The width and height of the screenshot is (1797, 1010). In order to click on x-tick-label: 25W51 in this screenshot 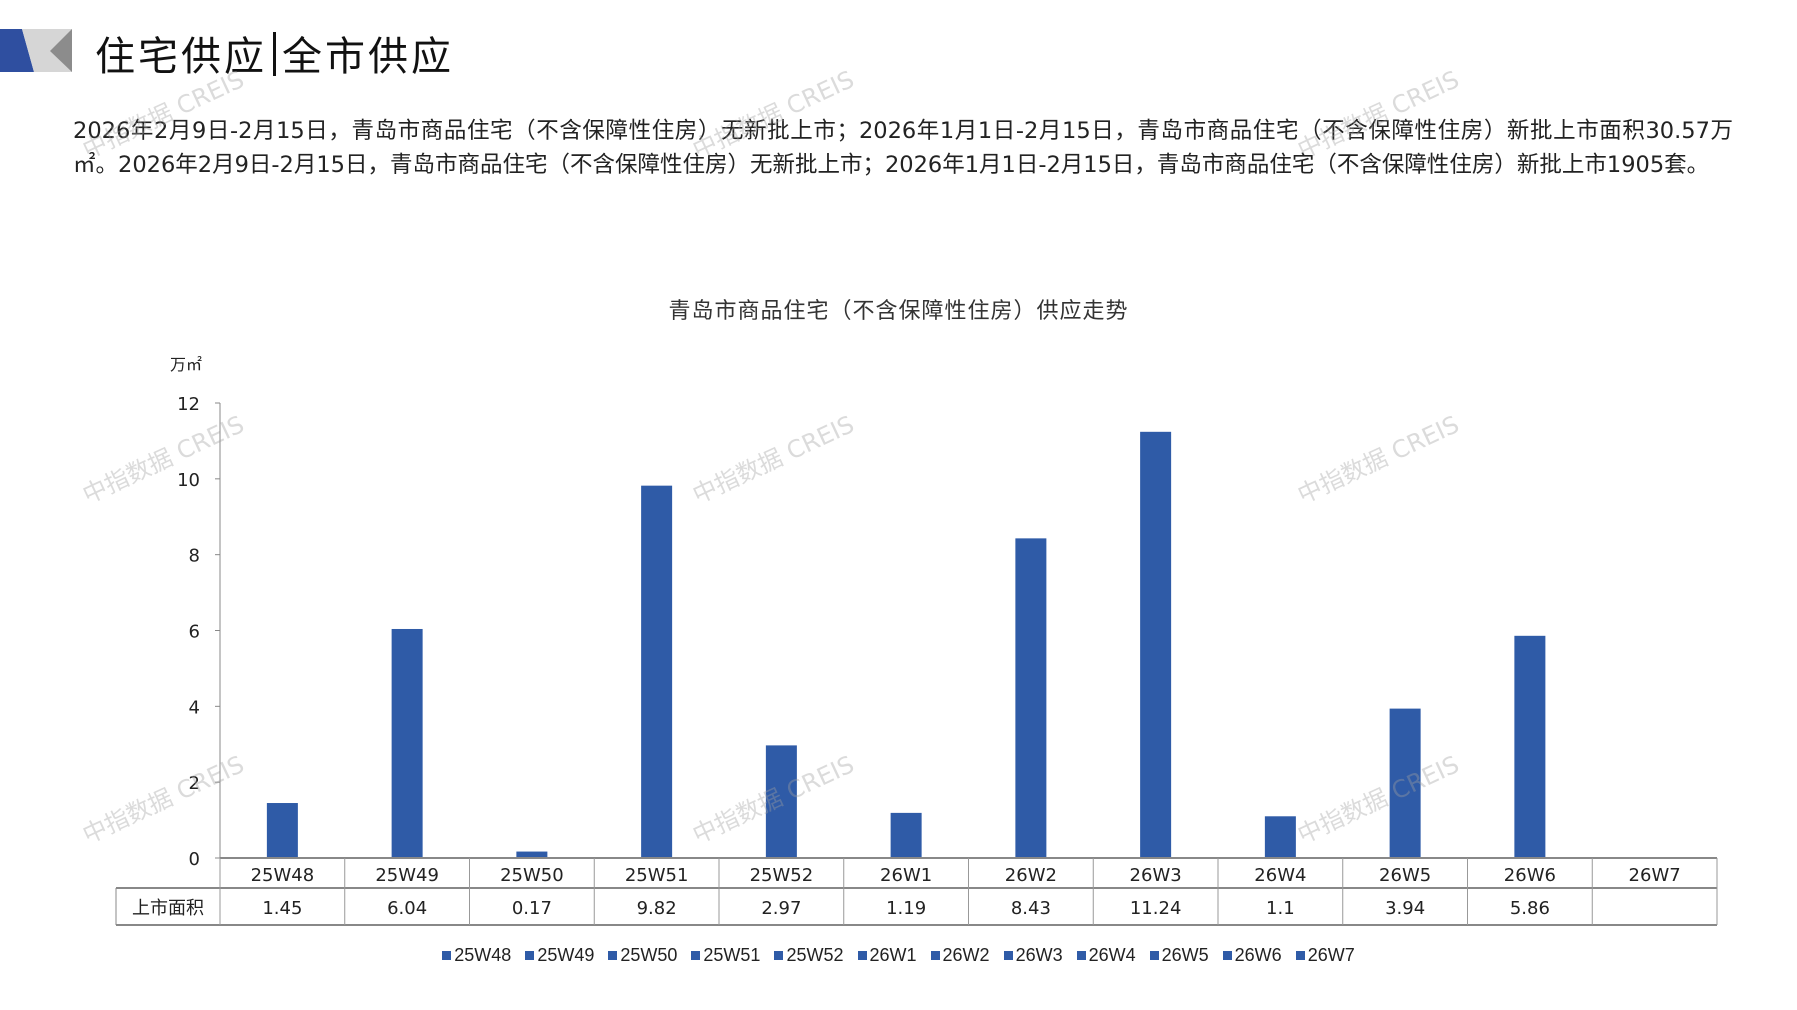, I will do `click(657, 875)`.